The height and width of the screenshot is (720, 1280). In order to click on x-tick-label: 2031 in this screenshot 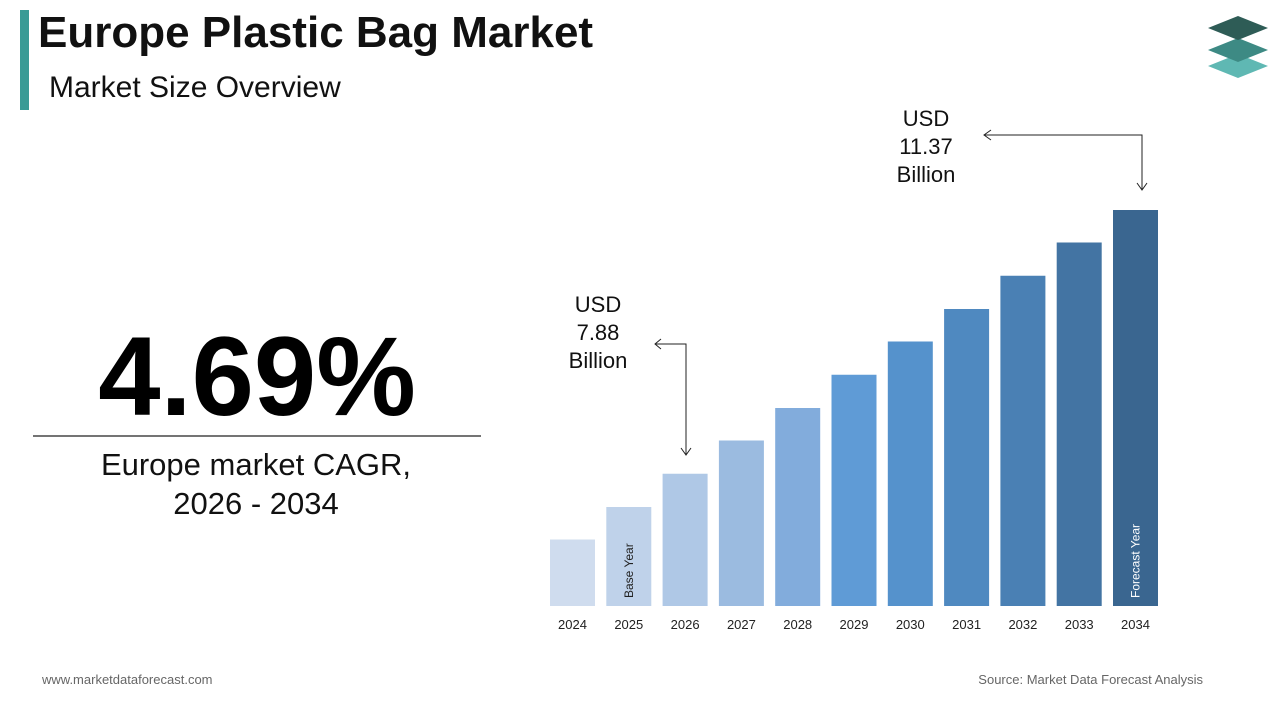, I will do `click(966, 624)`.